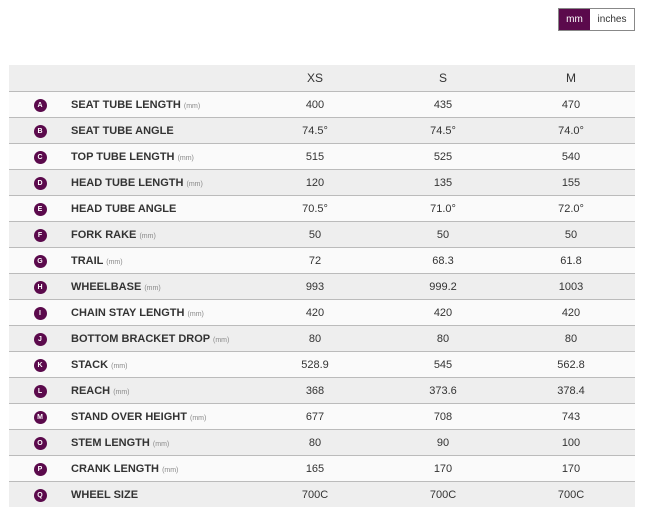 The image size is (648, 516). Describe the element at coordinates (315, 104) in the screenshot. I see `value-cell: 400` at that location.